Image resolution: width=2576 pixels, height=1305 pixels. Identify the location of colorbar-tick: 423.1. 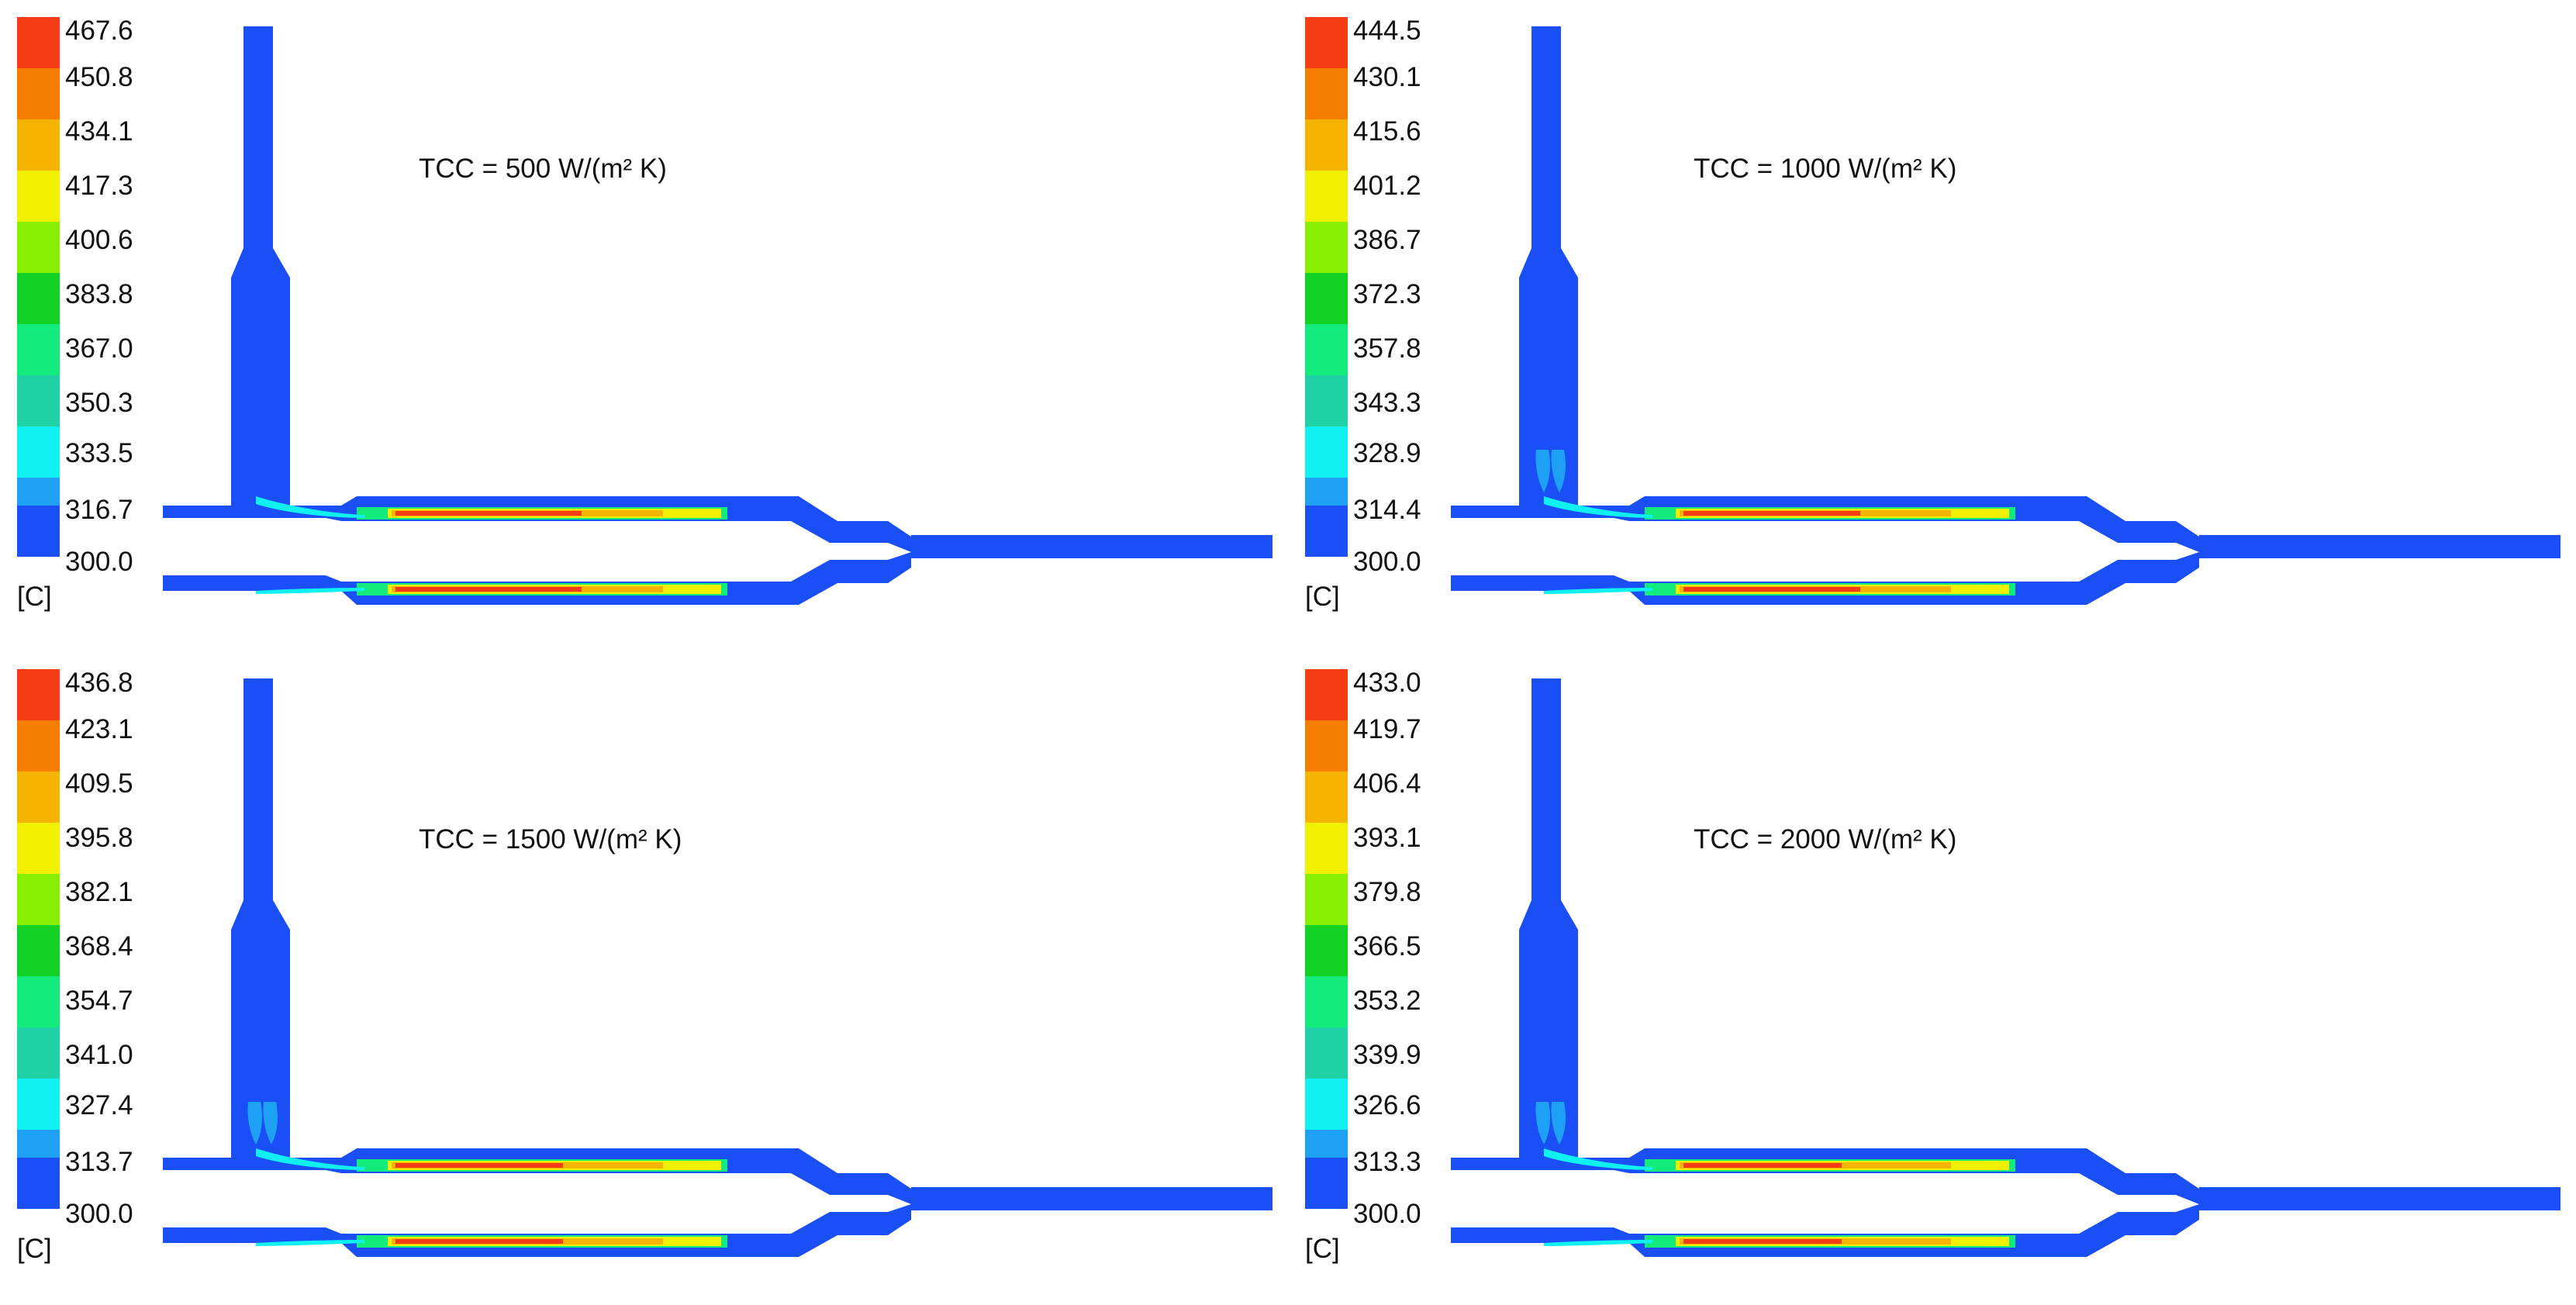
(99, 729).